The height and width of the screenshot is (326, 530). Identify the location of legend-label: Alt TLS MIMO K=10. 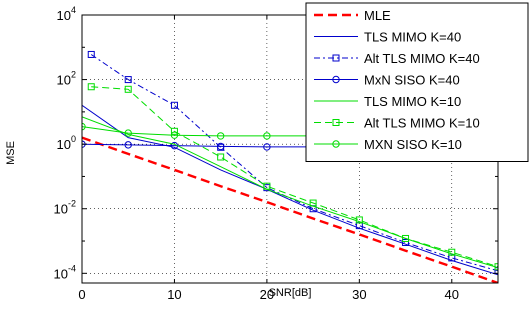
(422, 123).